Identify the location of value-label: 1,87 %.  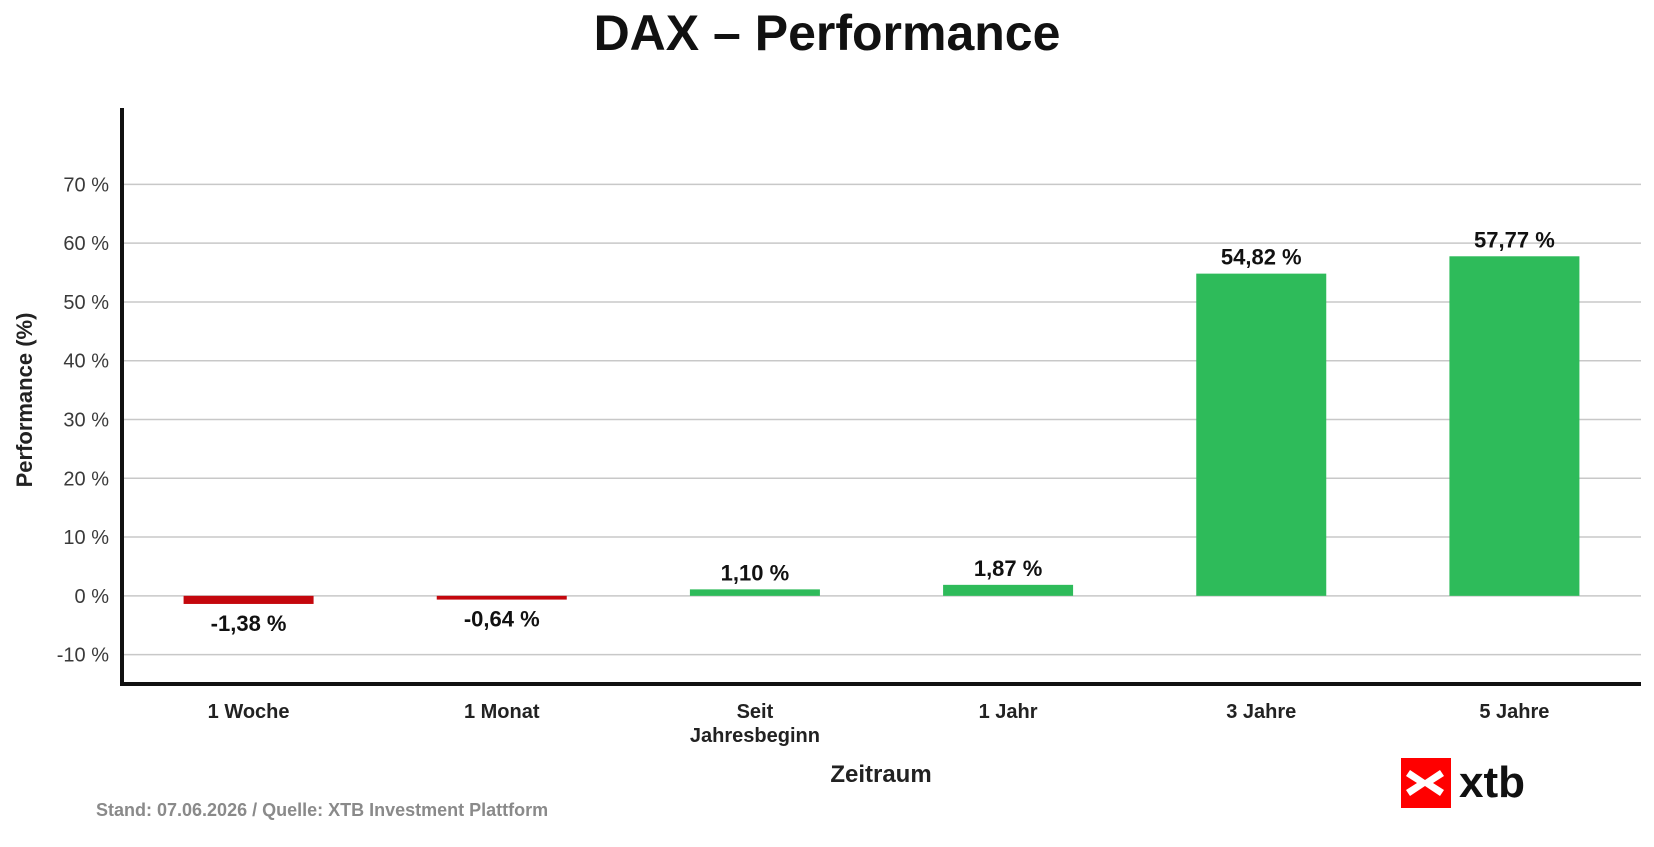
(1008, 568).